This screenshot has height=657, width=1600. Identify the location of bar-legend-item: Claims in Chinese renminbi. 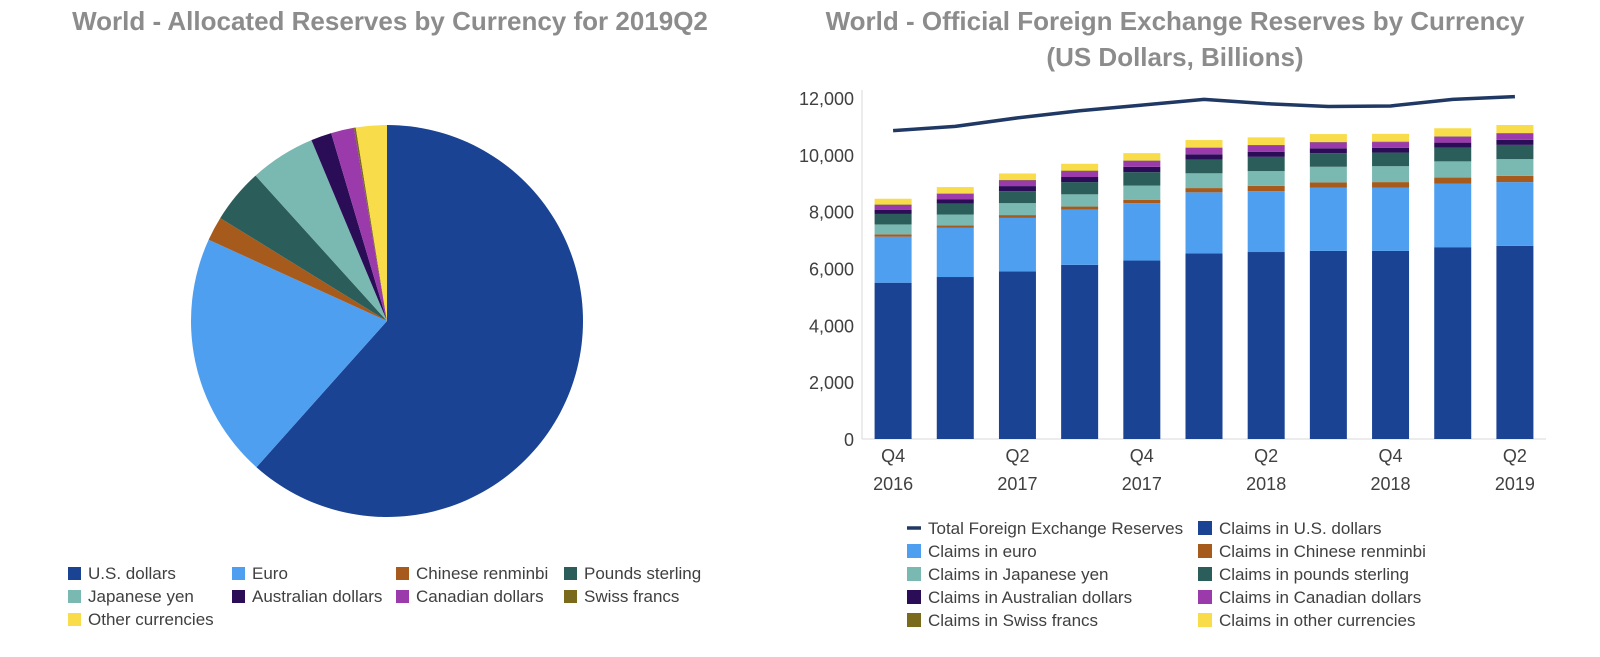
(1312, 551).